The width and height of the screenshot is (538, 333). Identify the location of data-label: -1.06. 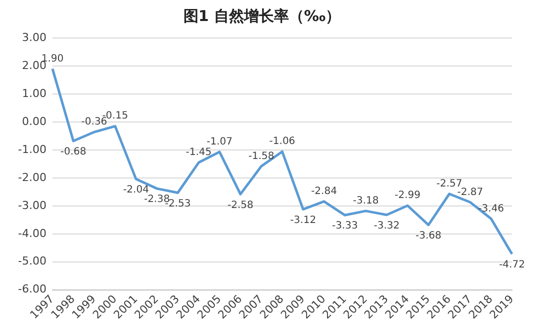
(282, 142).